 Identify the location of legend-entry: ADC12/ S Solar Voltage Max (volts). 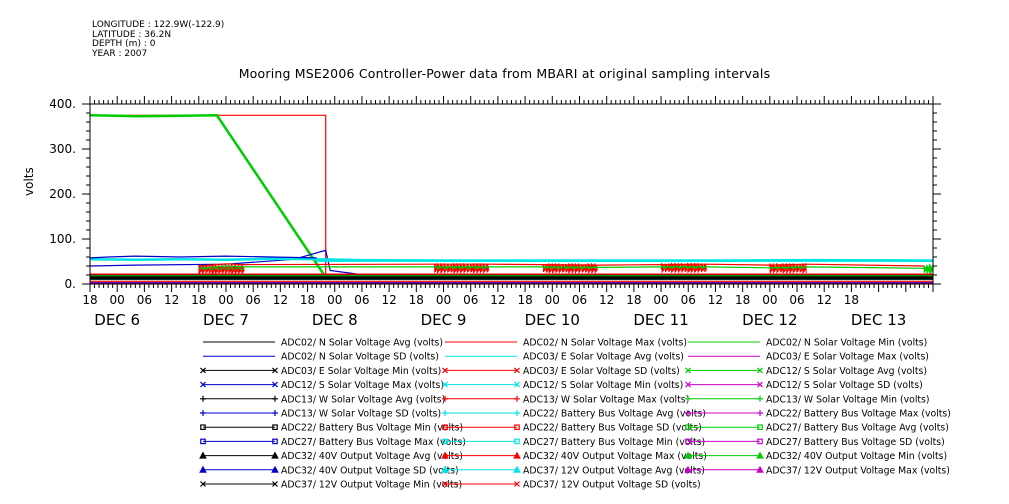
(322, 385).